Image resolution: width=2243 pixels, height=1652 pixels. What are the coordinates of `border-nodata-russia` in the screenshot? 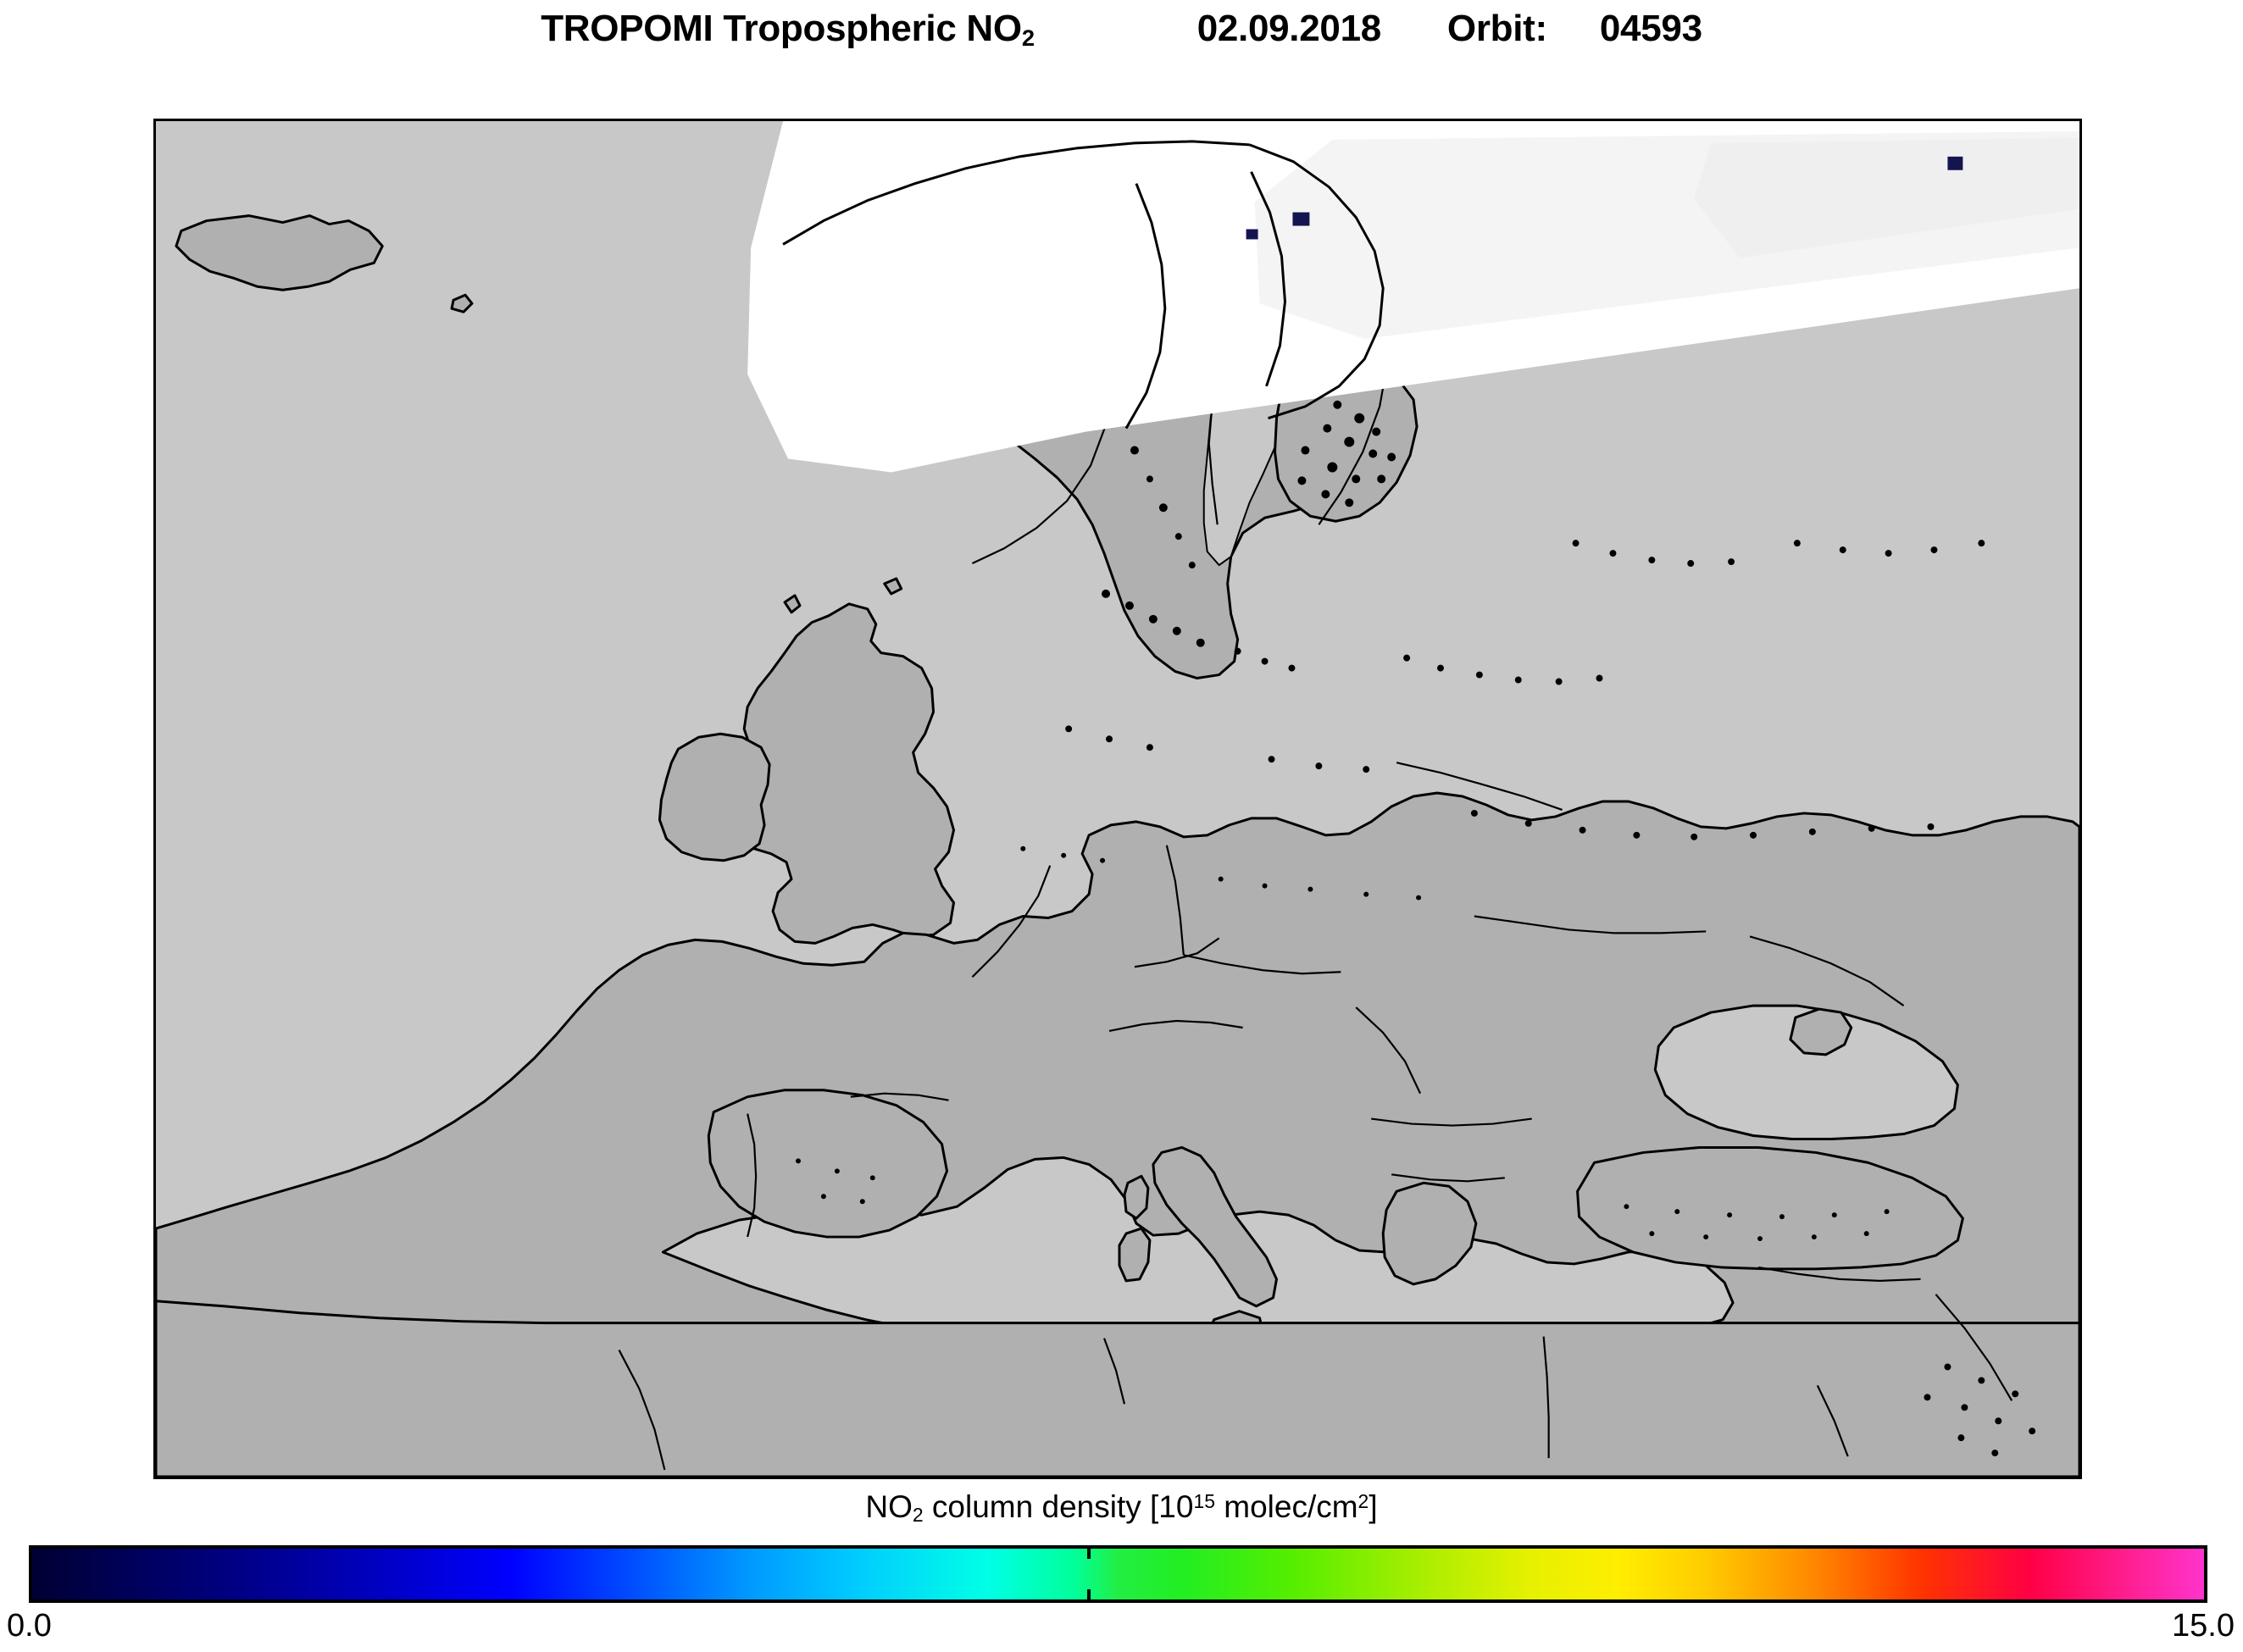 It's located at (1268, 279).